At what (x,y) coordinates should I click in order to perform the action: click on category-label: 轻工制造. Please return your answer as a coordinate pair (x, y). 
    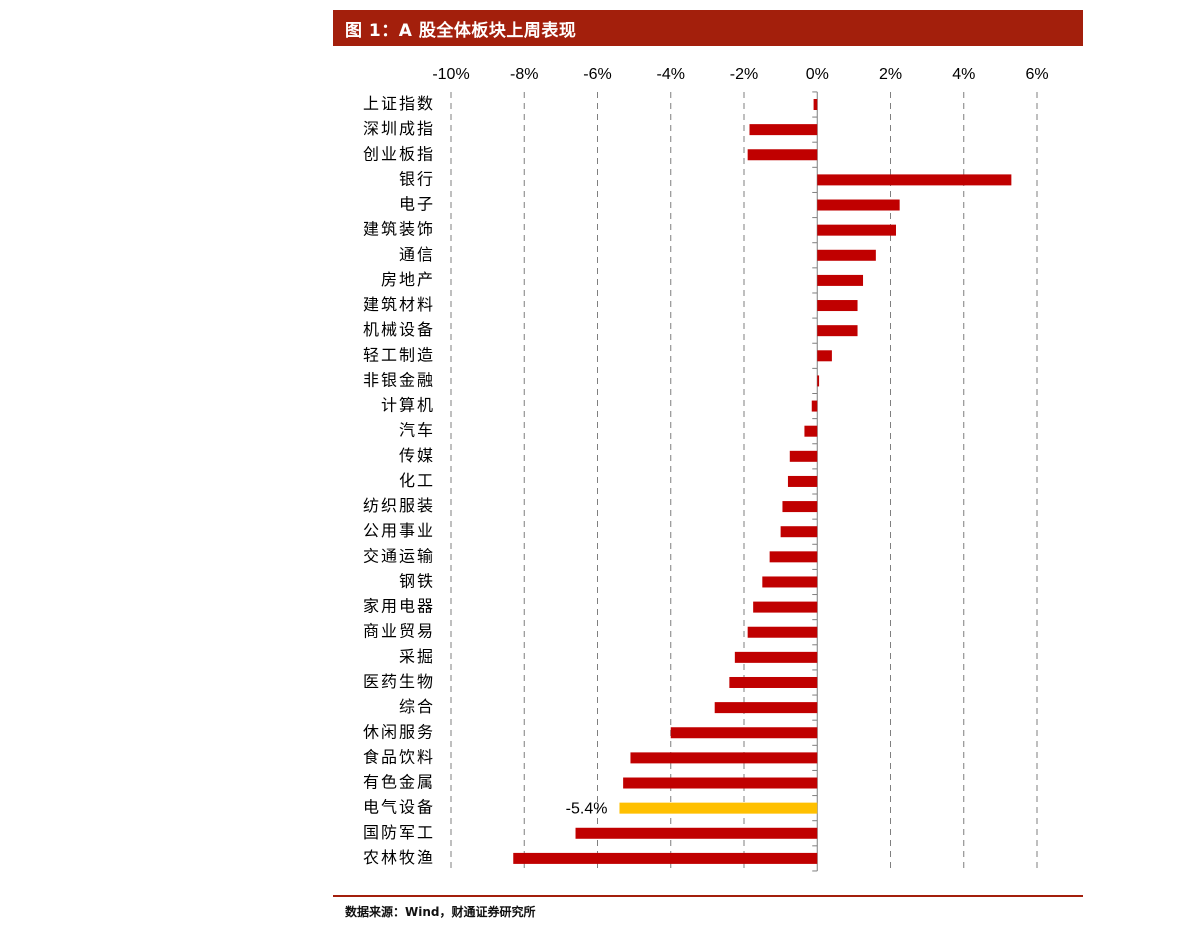
    Looking at the image, I should click on (399, 354).